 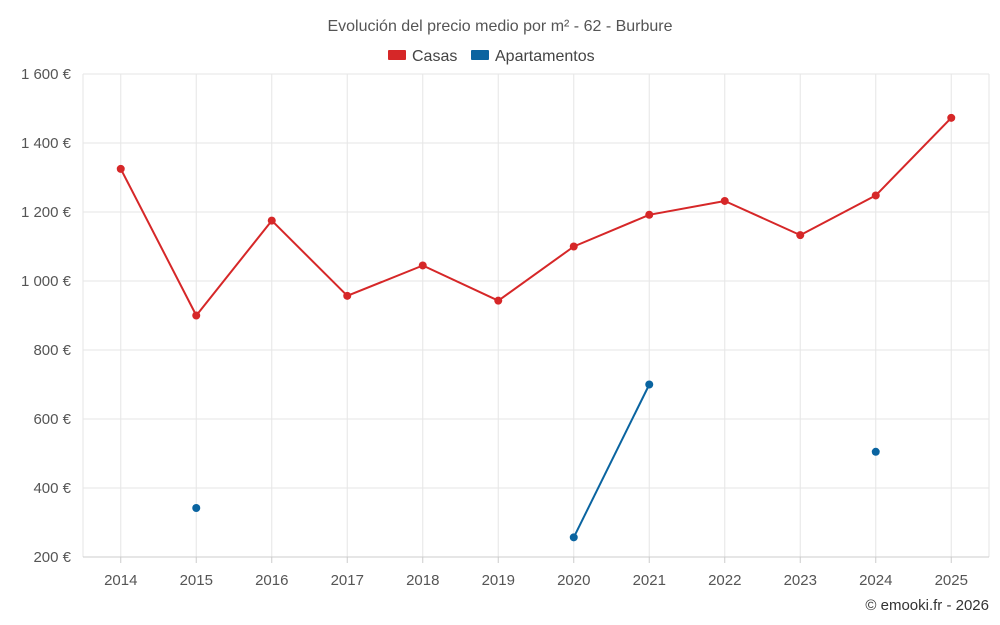 What do you see at coordinates (347, 580) in the screenshot?
I see `x-tick-label: 2017` at bounding box center [347, 580].